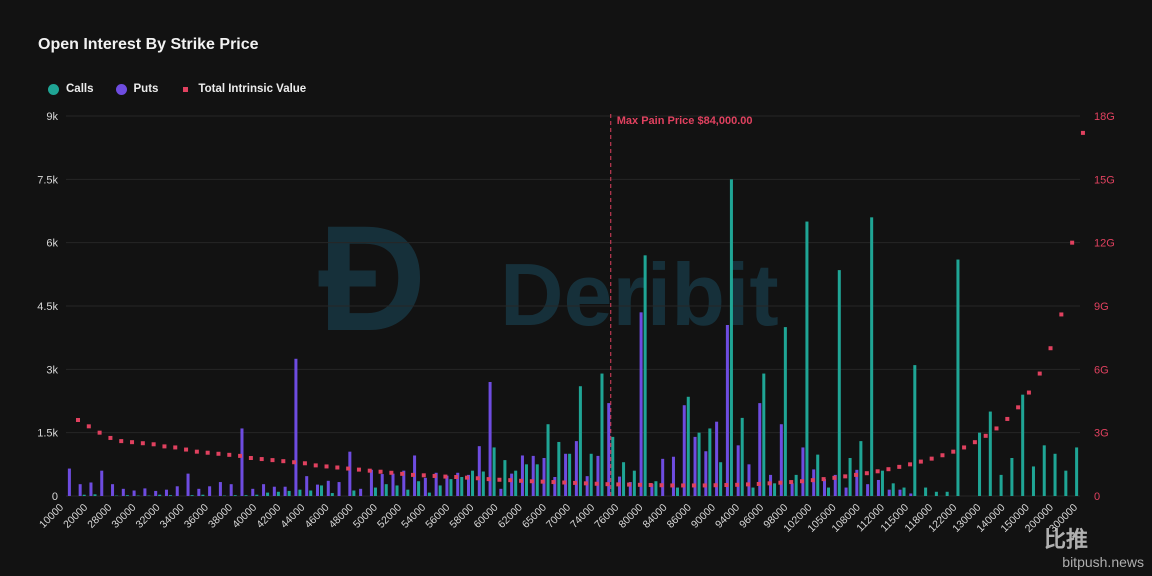  I want to click on y-right-tick-label: 6G, so click(1101, 370).